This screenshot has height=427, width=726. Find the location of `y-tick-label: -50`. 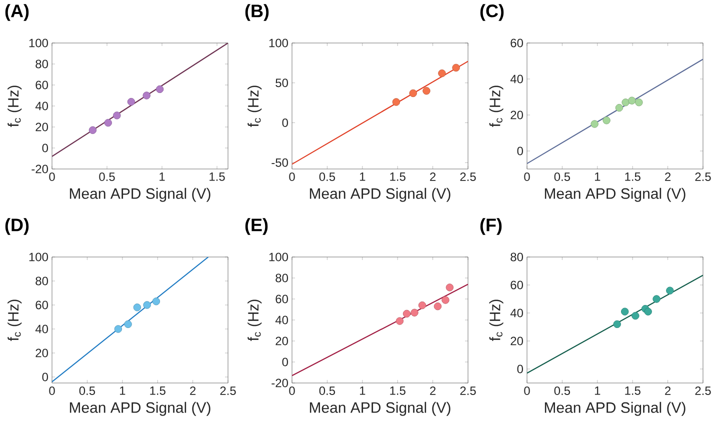

y-tick-label: -50 is located at coordinates (280, 162).